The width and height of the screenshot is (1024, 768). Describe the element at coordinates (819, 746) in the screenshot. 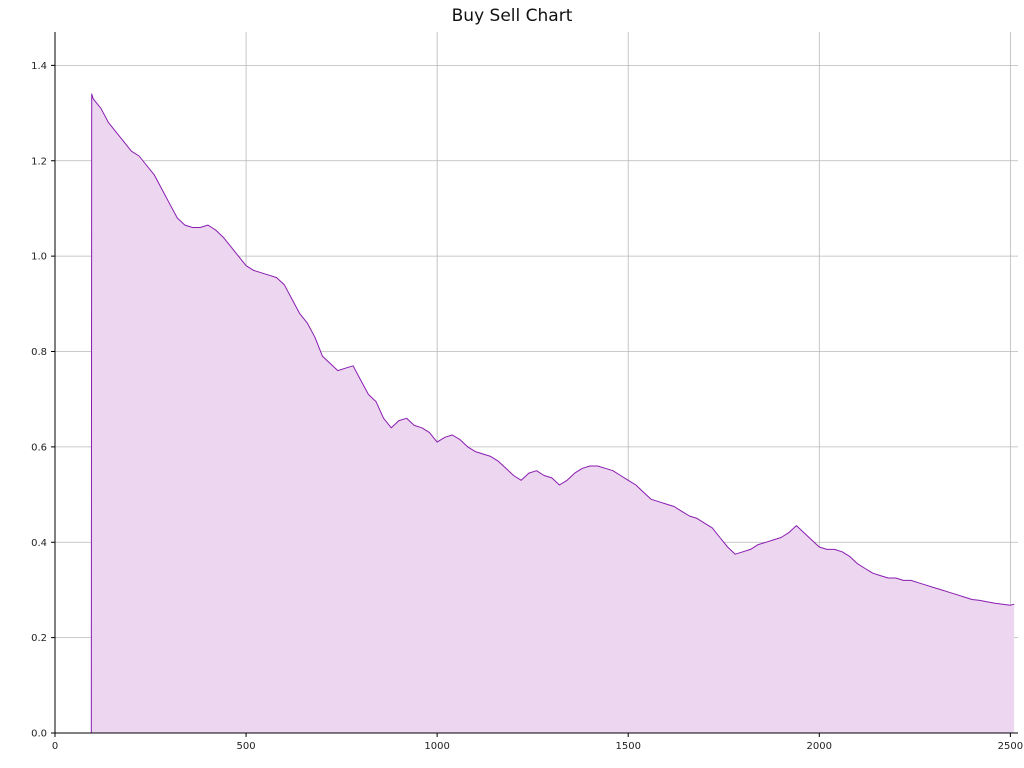

I see `x-tick-label: 2000` at that location.